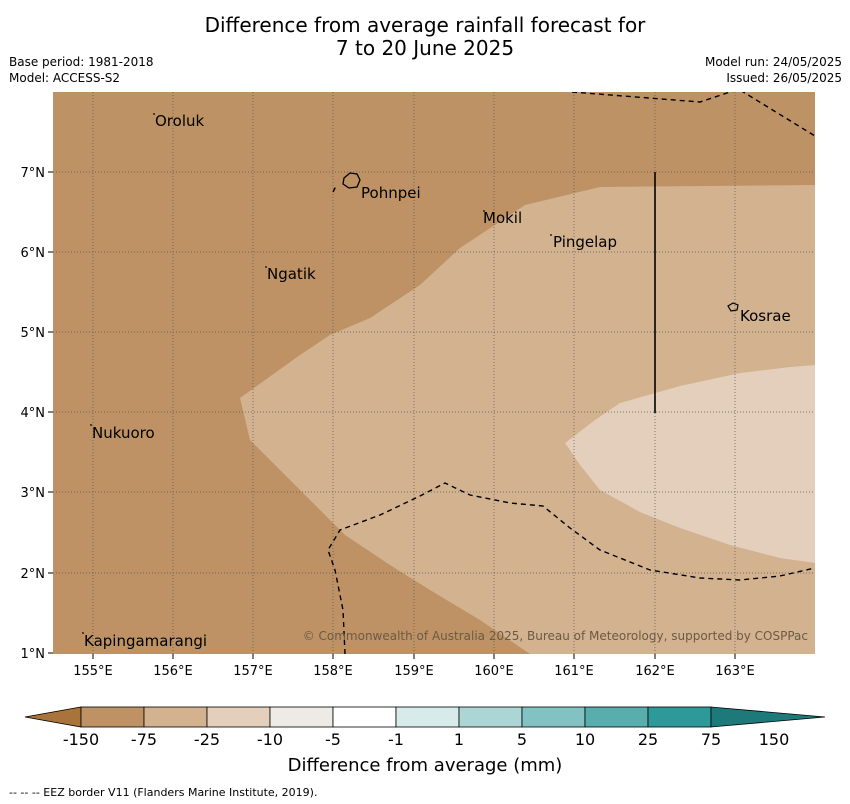  What do you see at coordinates (333, 739) in the screenshot?
I see `colorbar-tick-label: -5` at bounding box center [333, 739].